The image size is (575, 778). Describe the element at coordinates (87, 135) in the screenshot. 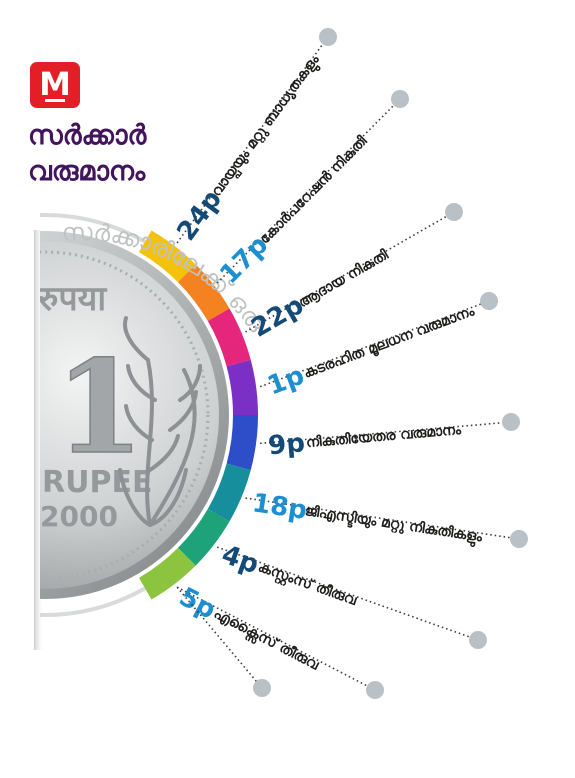

I see `title-line-1: സർക്കാർ` at that location.